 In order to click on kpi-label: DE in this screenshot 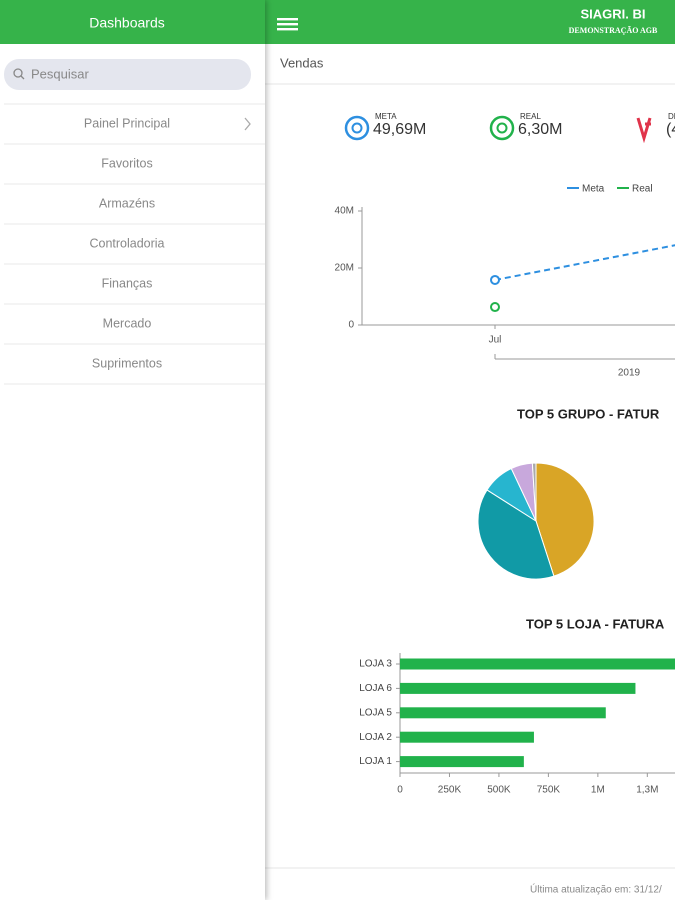, I will do `click(671, 116)`.